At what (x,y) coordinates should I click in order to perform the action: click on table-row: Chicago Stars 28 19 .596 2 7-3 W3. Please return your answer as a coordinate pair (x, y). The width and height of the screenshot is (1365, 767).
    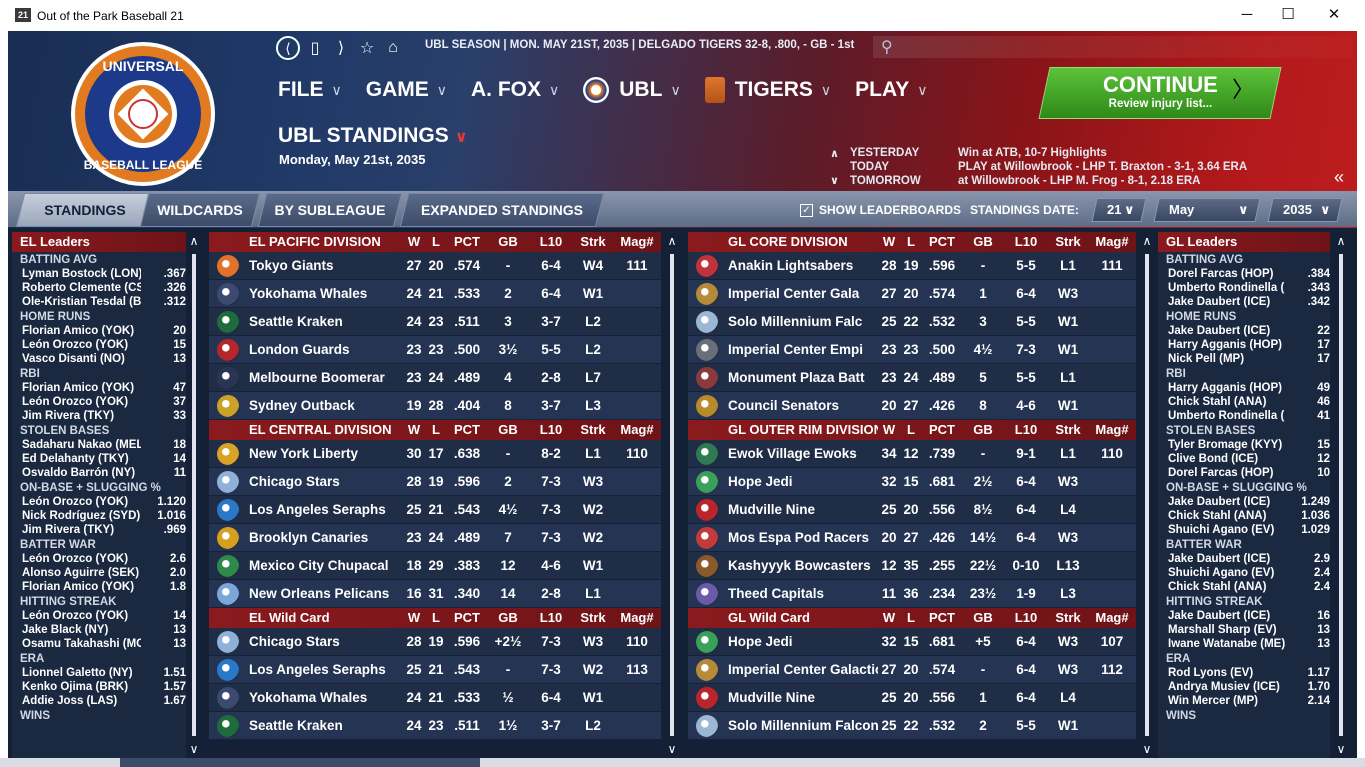
    Looking at the image, I should click on (435, 482).